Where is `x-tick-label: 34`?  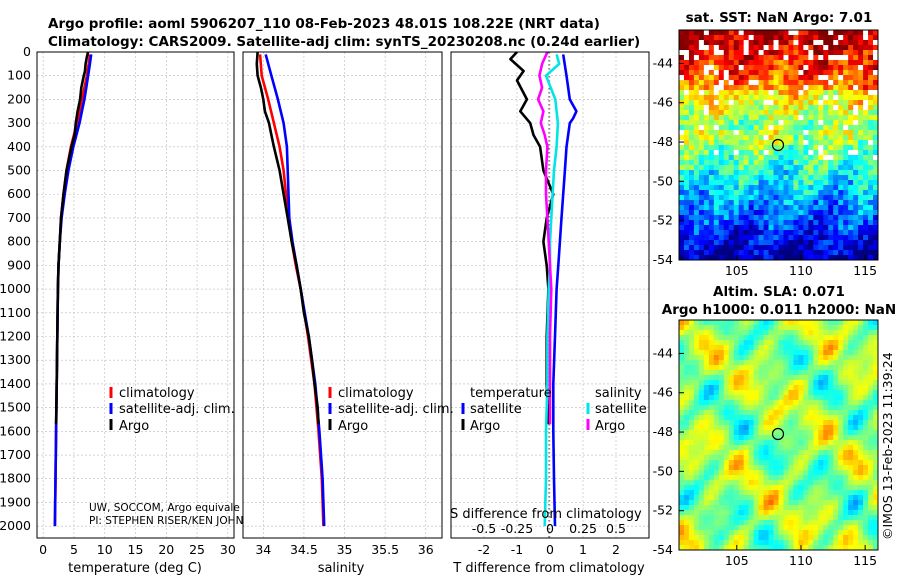 x-tick-label: 34 is located at coordinates (263, 549).